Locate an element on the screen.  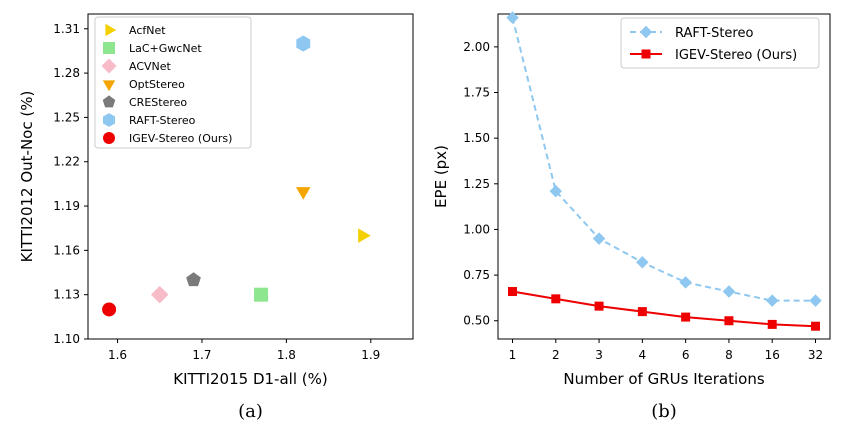
panel-b-x-tick-label: 2 is located at coordinates (556, 355).